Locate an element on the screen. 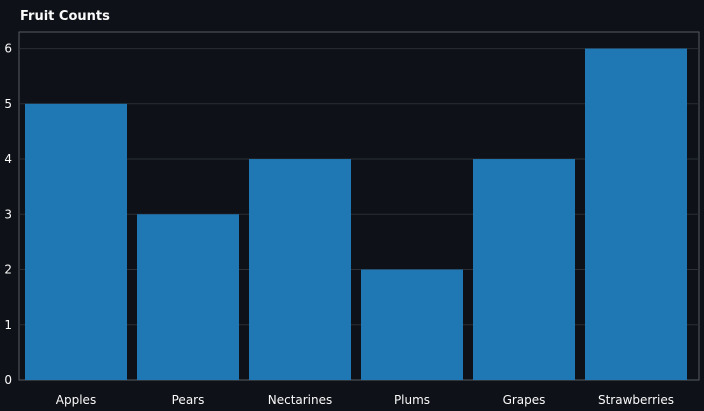 This screenshot has height=411, width=704. y-tick-label: 5 is located at coordinates (8, 104).